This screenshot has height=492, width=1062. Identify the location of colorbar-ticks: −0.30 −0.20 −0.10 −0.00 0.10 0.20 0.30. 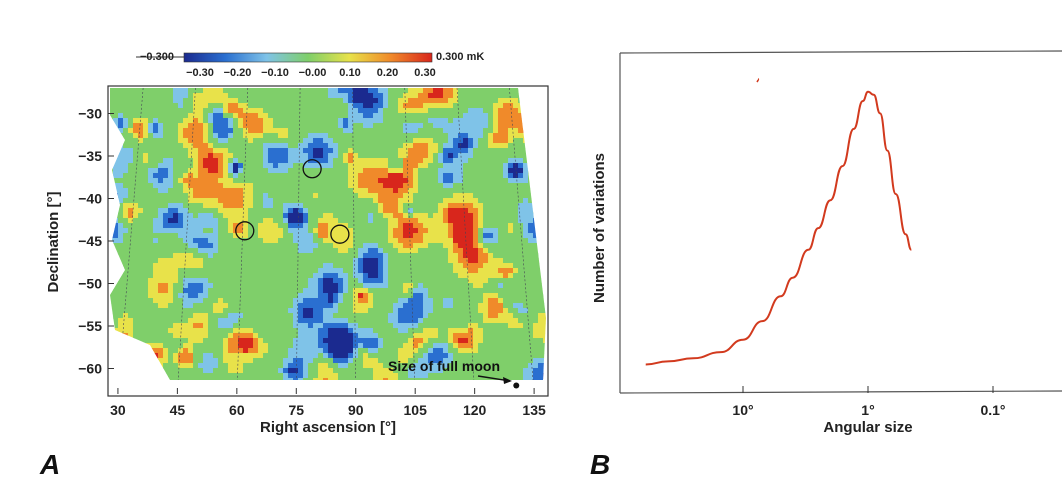
(311, 73).